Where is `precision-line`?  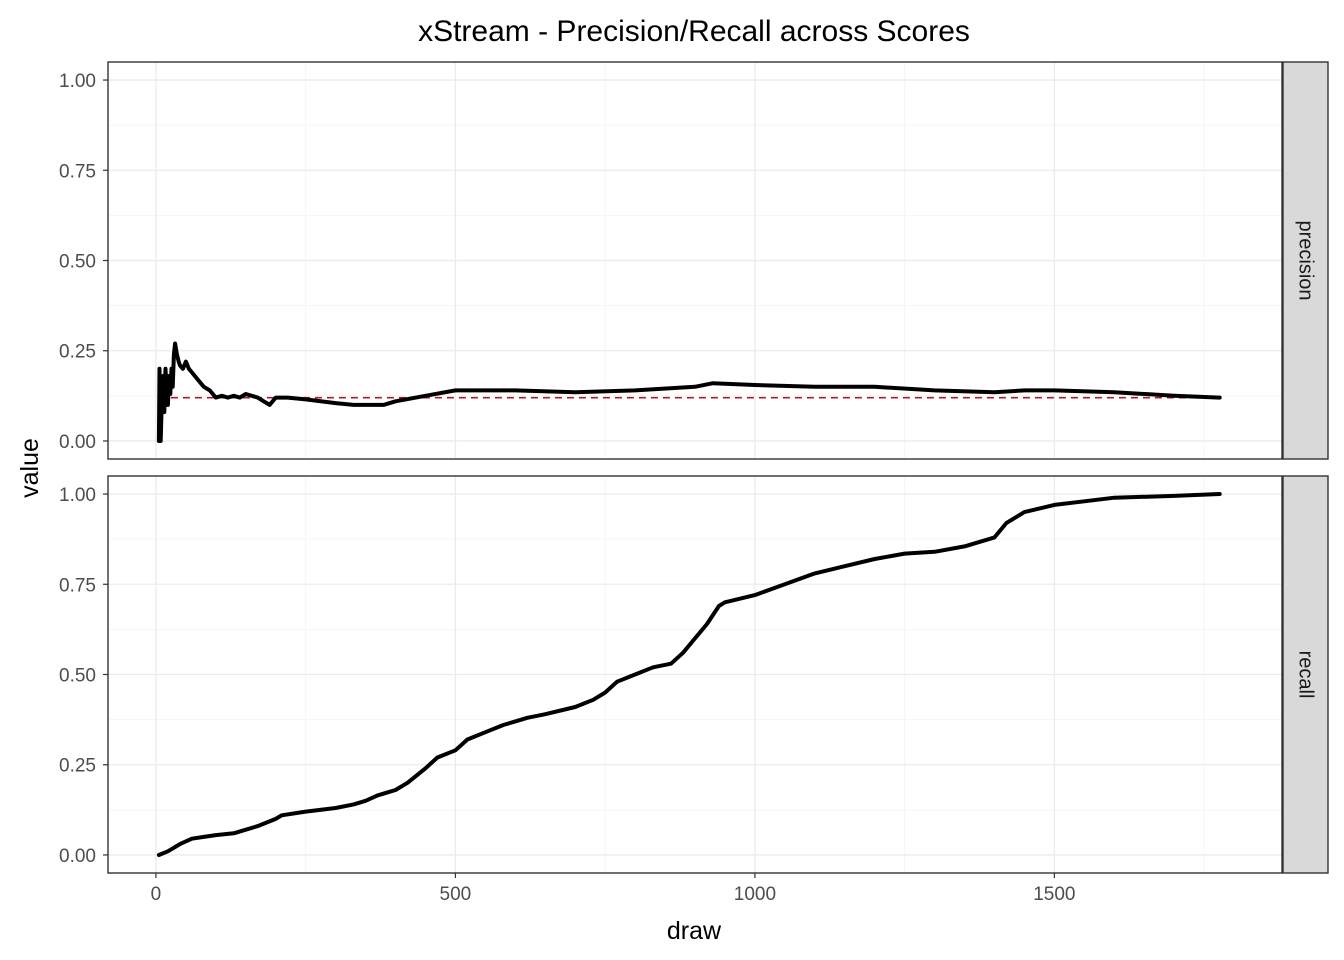 precision-line is located at coordinates (689, 392).